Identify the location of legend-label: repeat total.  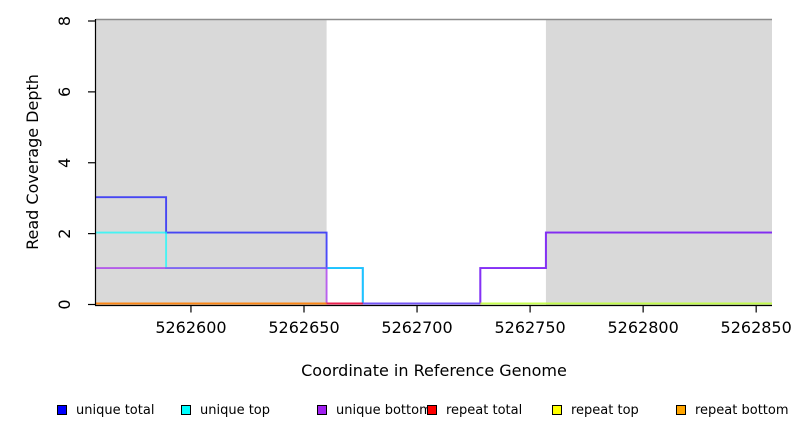
(484, 410).